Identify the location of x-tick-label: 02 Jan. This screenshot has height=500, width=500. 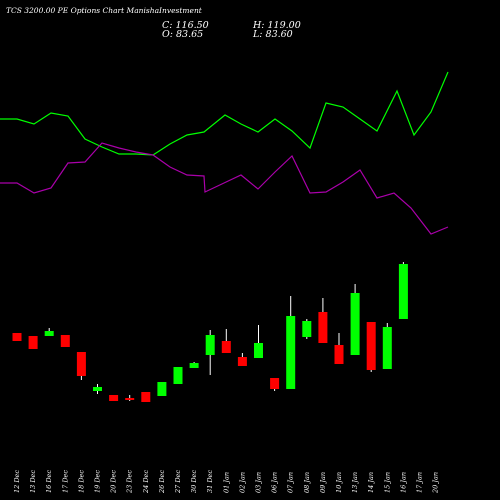
(242, 482).